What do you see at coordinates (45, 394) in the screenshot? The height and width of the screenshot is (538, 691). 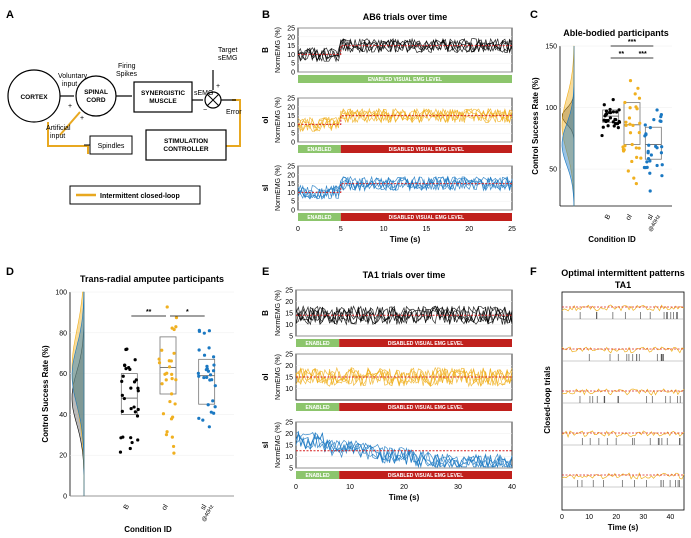 I see `y-axis-title: Control Success Rate (%)` at bounding box center [45, 394].